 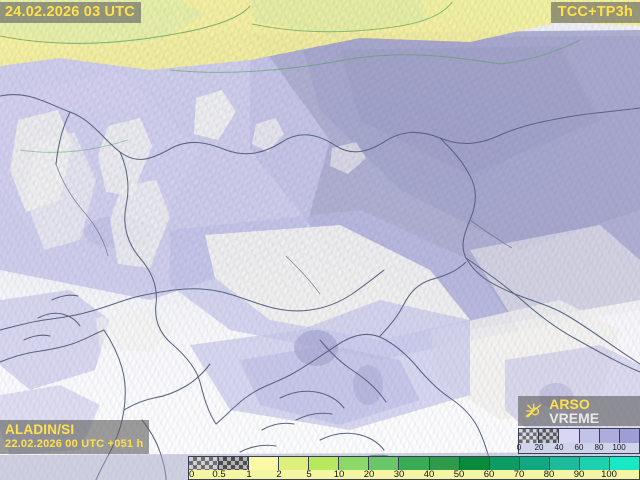 I want to click on precip-tick-2: 2, so click(x=279, y=474).